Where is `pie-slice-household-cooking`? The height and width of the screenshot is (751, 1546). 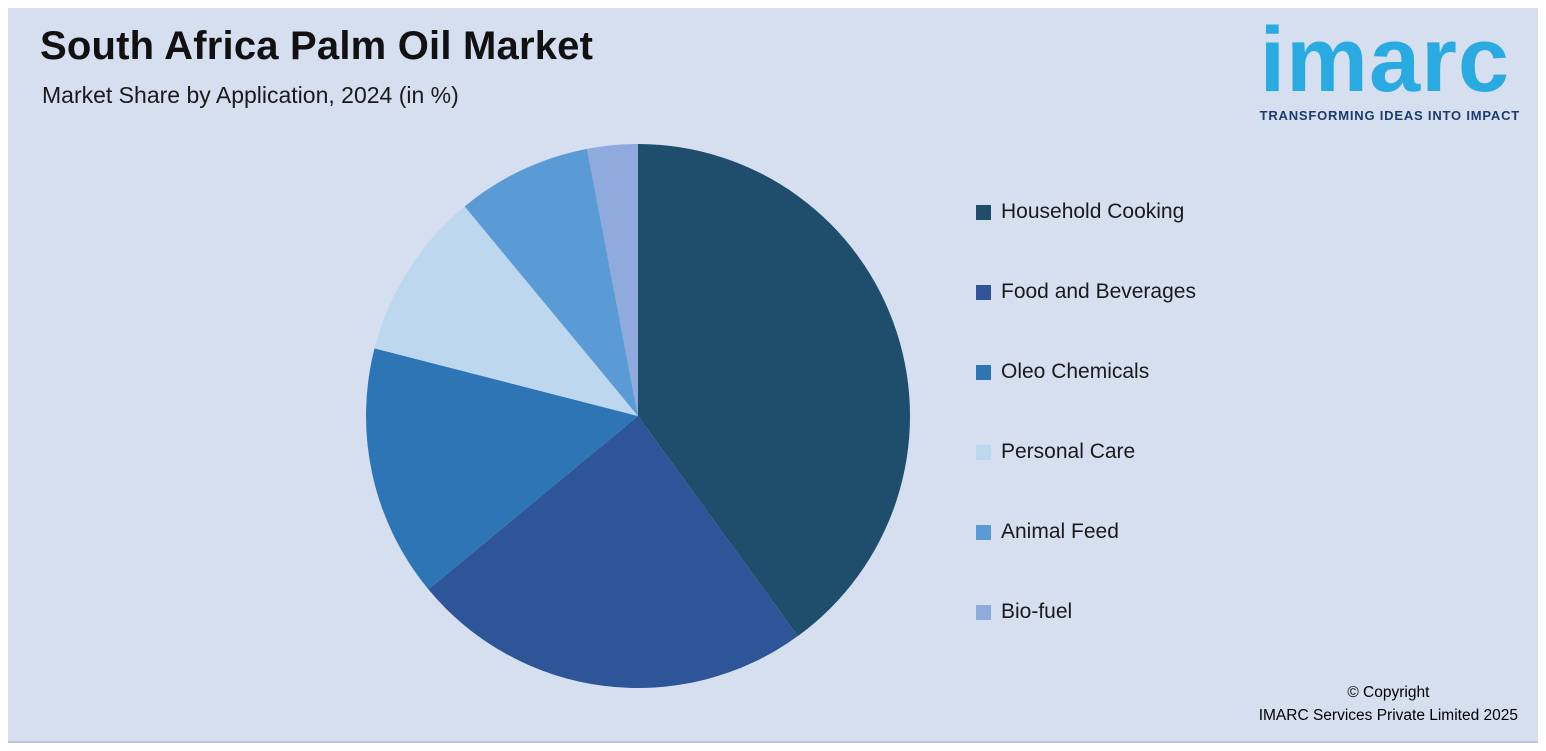
pie-slice-household-cooking is located at coordinates (774, 390).